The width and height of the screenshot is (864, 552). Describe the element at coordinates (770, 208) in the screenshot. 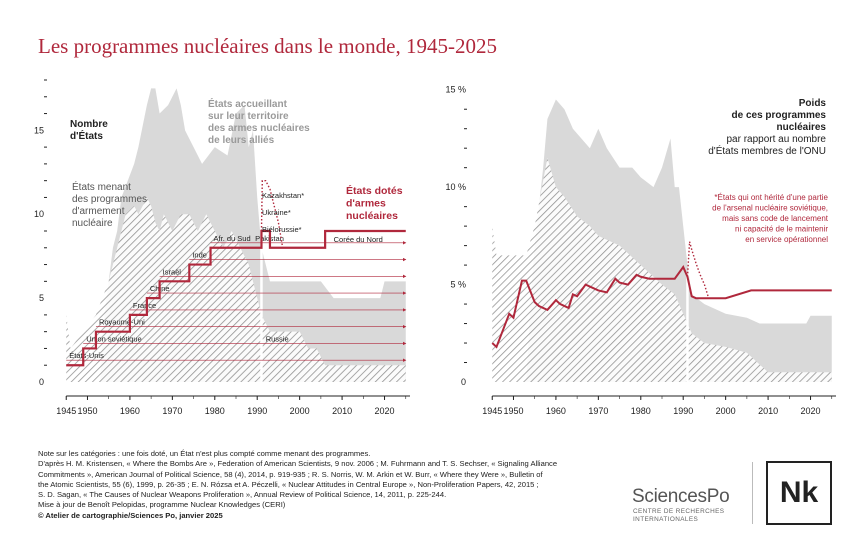

I see `former-soviet-footnote-line: de l'arsenal nucléaire soviétique,` at that location.